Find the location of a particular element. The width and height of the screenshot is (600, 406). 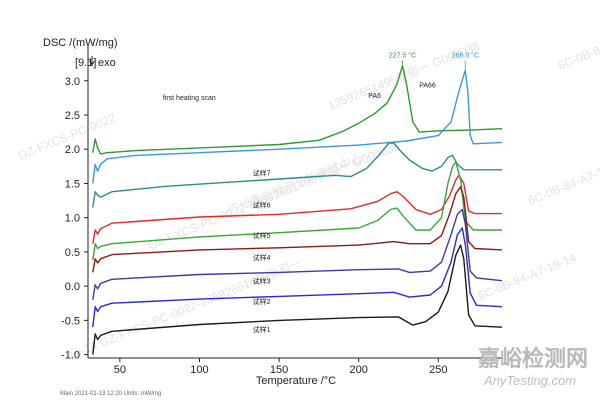

sample-label: 试样7 is located at coordinates (262, 172).